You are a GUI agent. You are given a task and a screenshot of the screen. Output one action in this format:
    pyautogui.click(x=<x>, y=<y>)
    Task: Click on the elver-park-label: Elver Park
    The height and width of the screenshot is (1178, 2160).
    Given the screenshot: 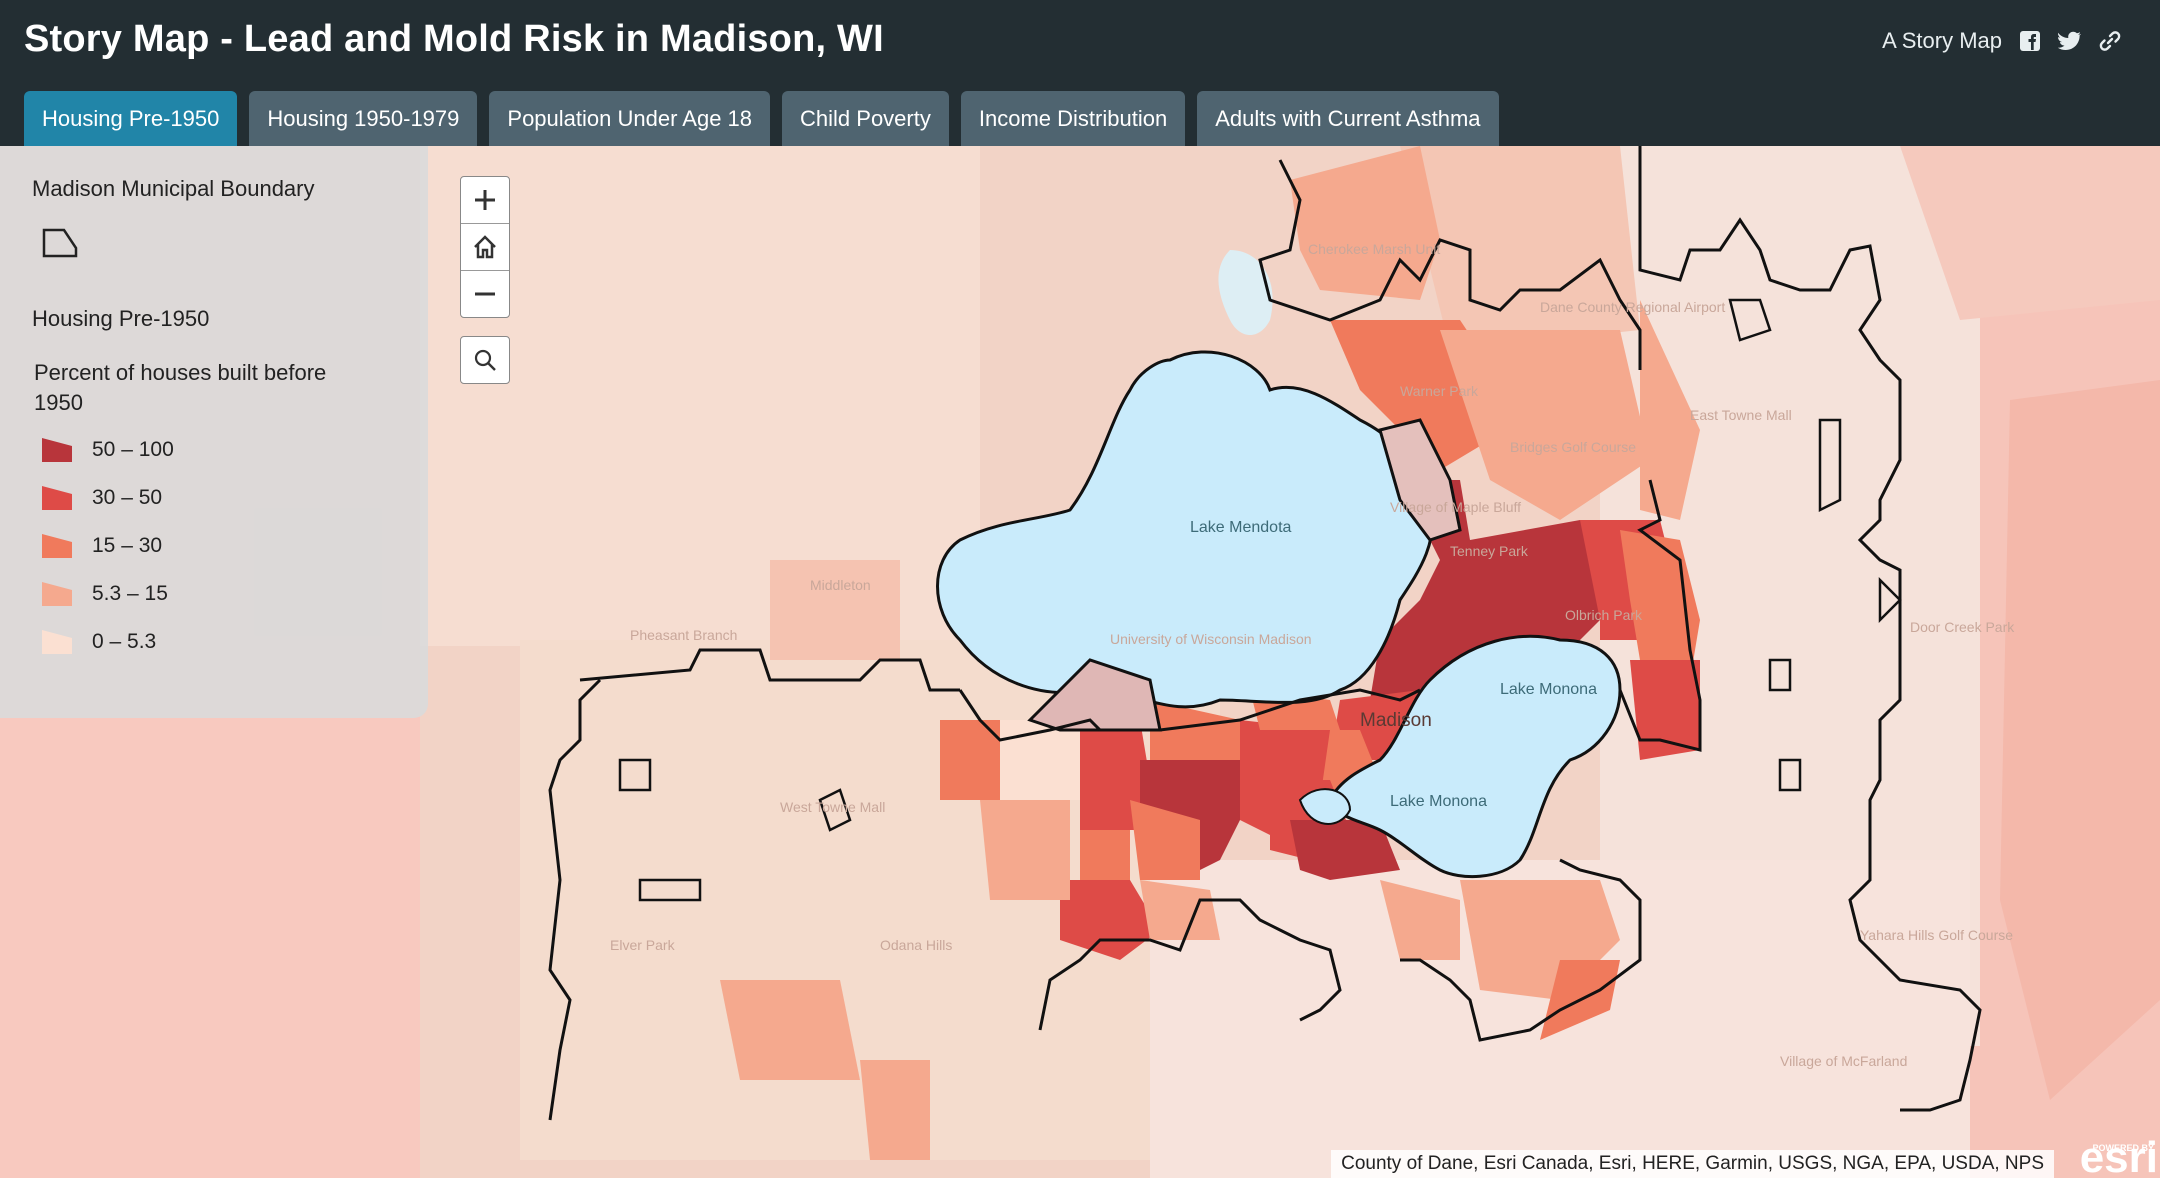 What is the action you would take?
    pyautogui.click(x=643, y=945)
    